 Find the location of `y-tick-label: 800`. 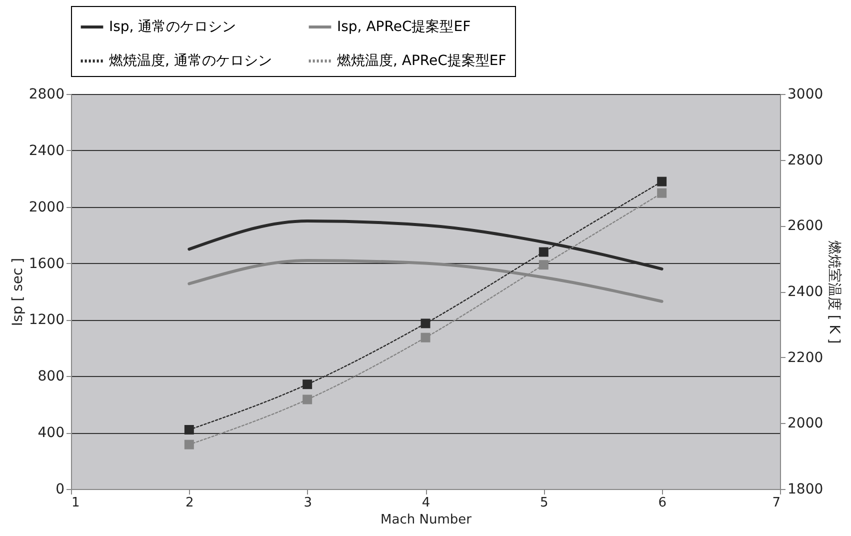

y-tick-label: 800 is located at coordinates (51, 376).